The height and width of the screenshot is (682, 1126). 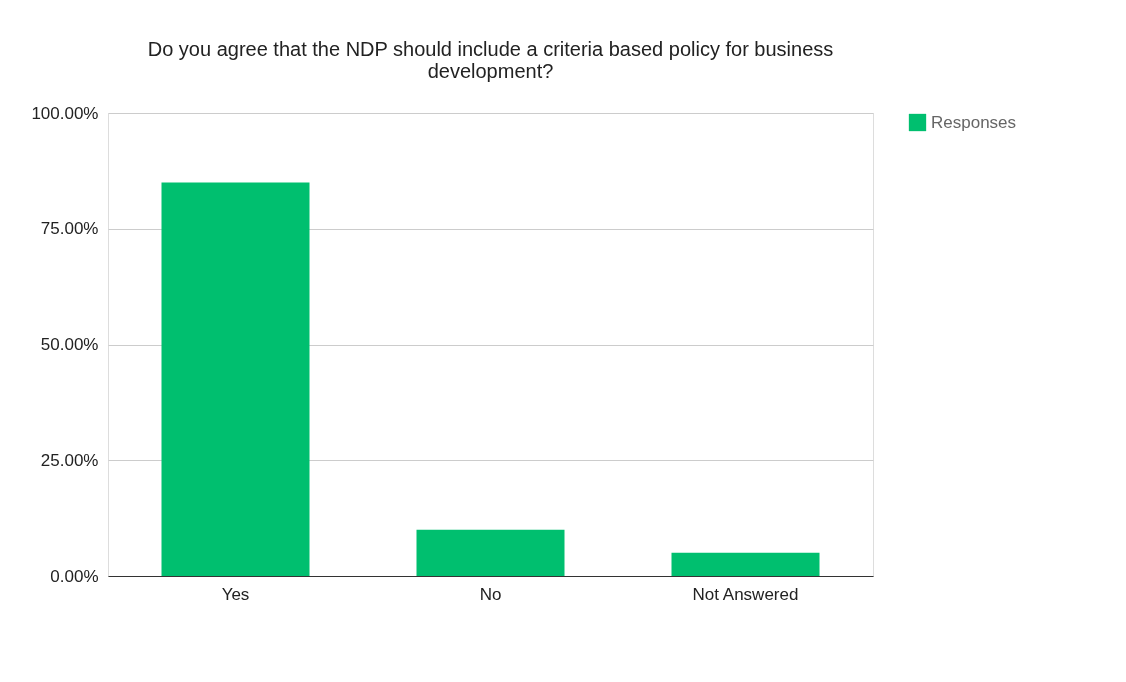 I want to click on y-tick-label: 75.00%, so click(x=69, y=229).